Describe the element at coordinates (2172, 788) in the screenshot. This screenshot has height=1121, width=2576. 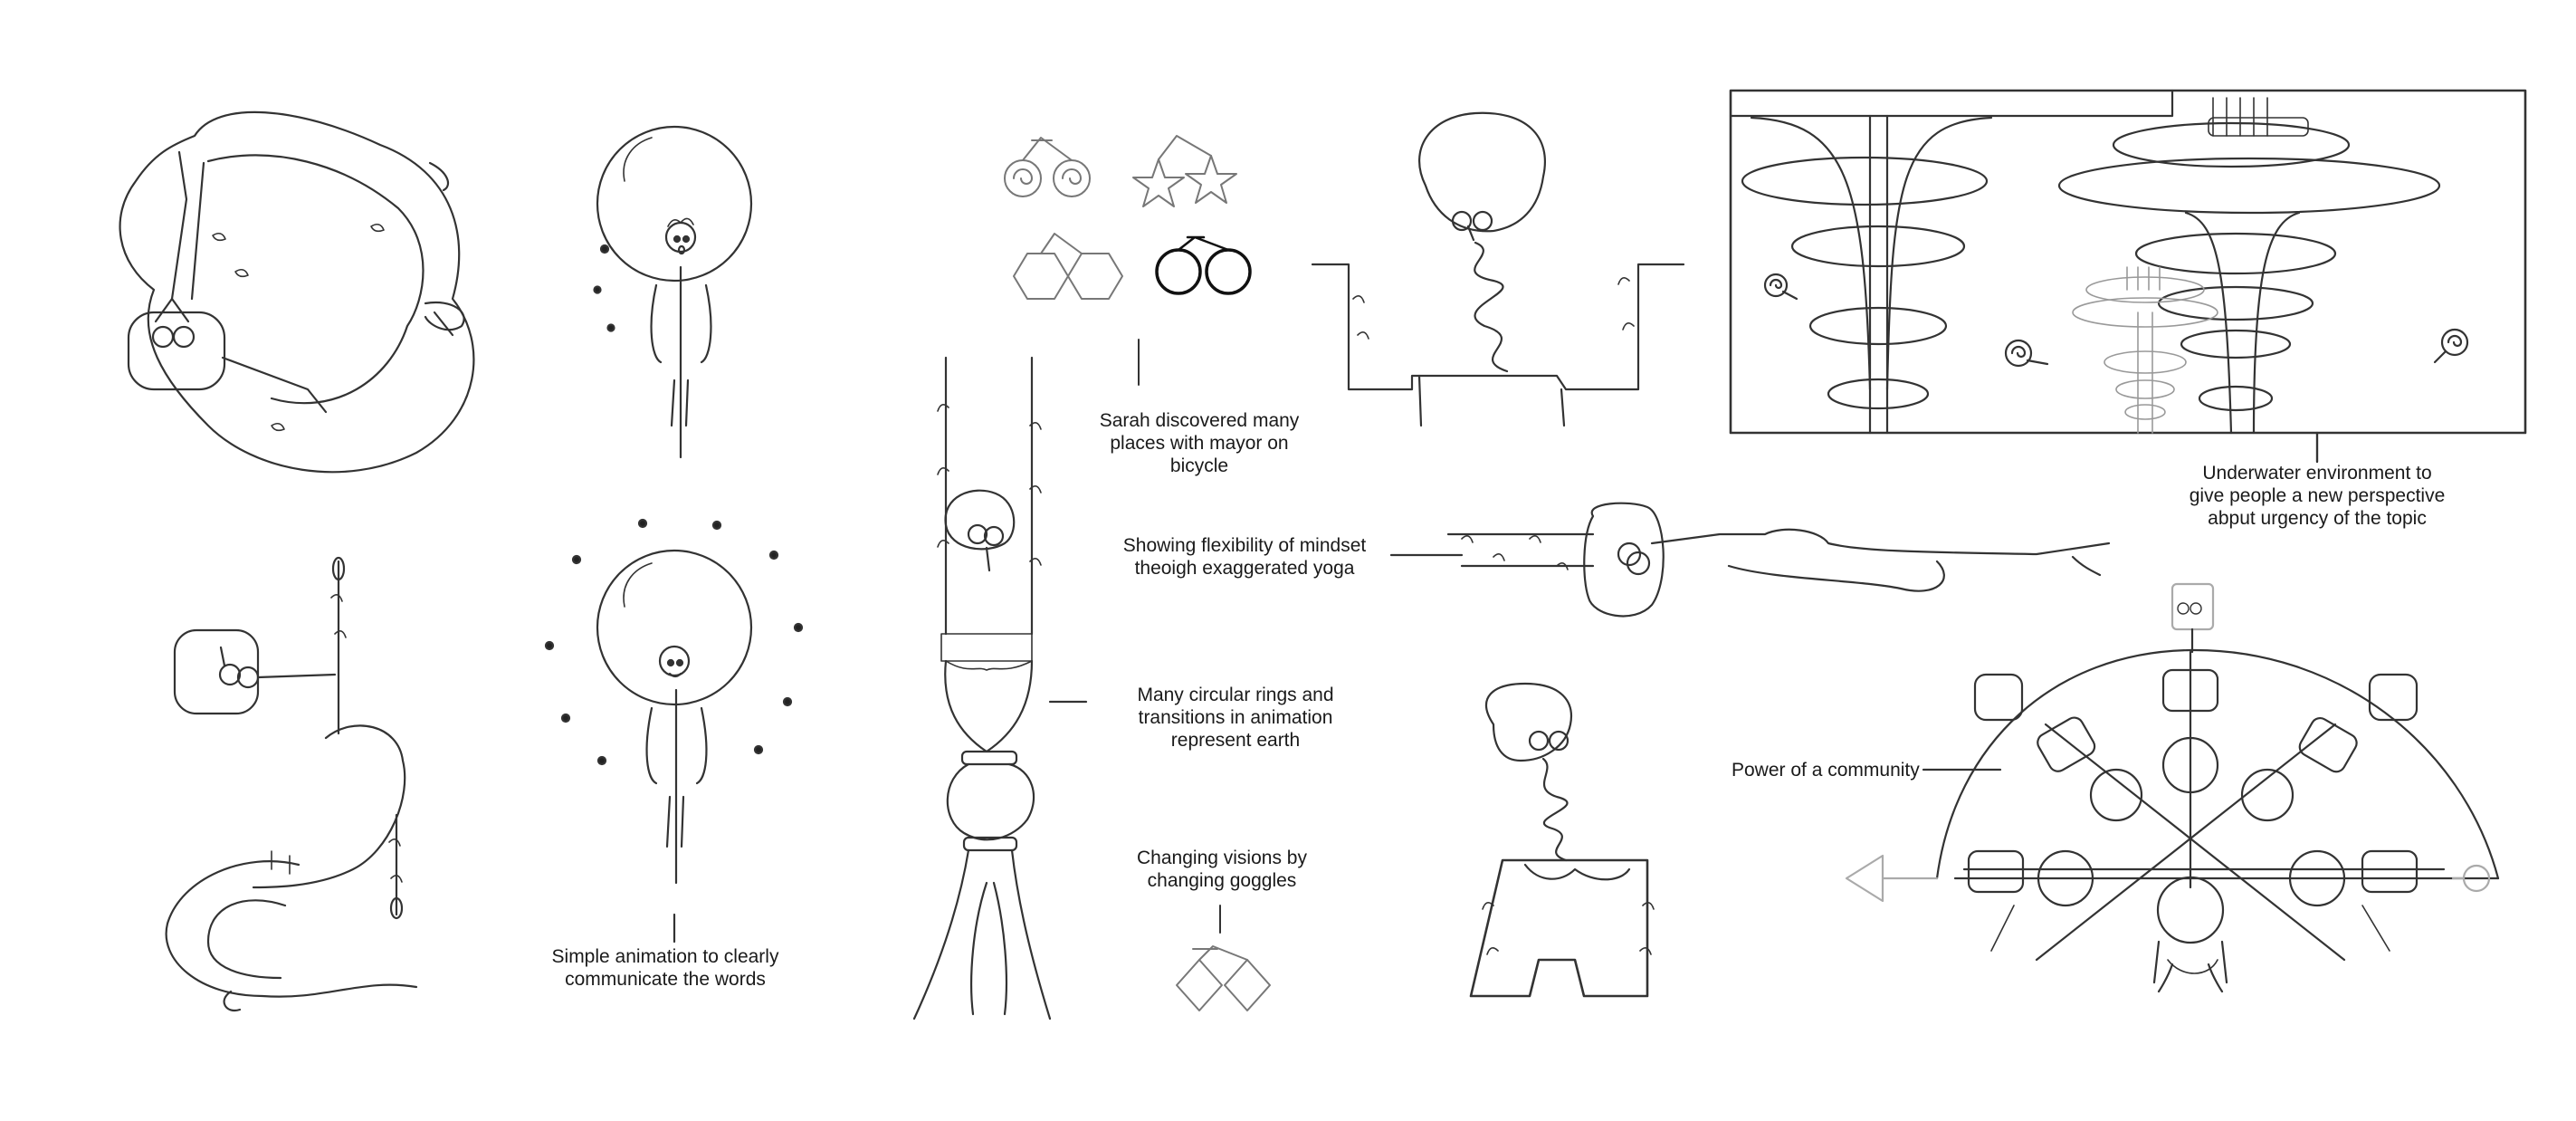
I see `community-wheel-sketch` at that location.